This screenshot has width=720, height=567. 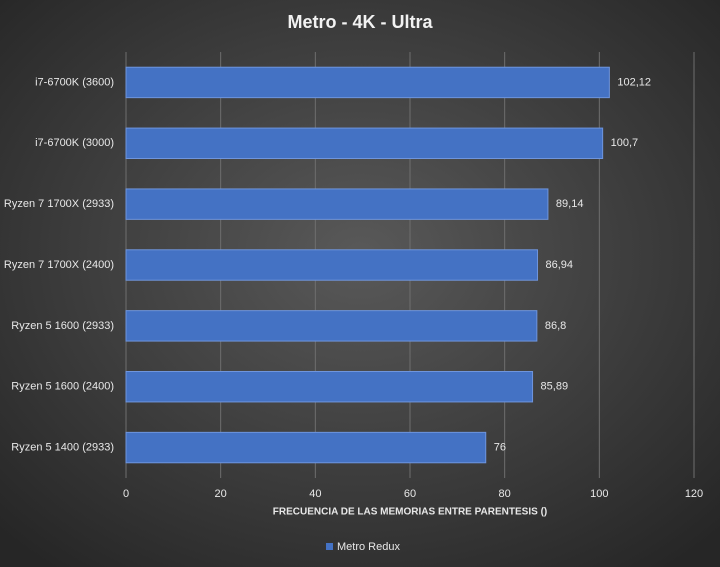 I want to click on y-tick-label: Ryzen 5 1600 (2933), so click(x=62, y=326).